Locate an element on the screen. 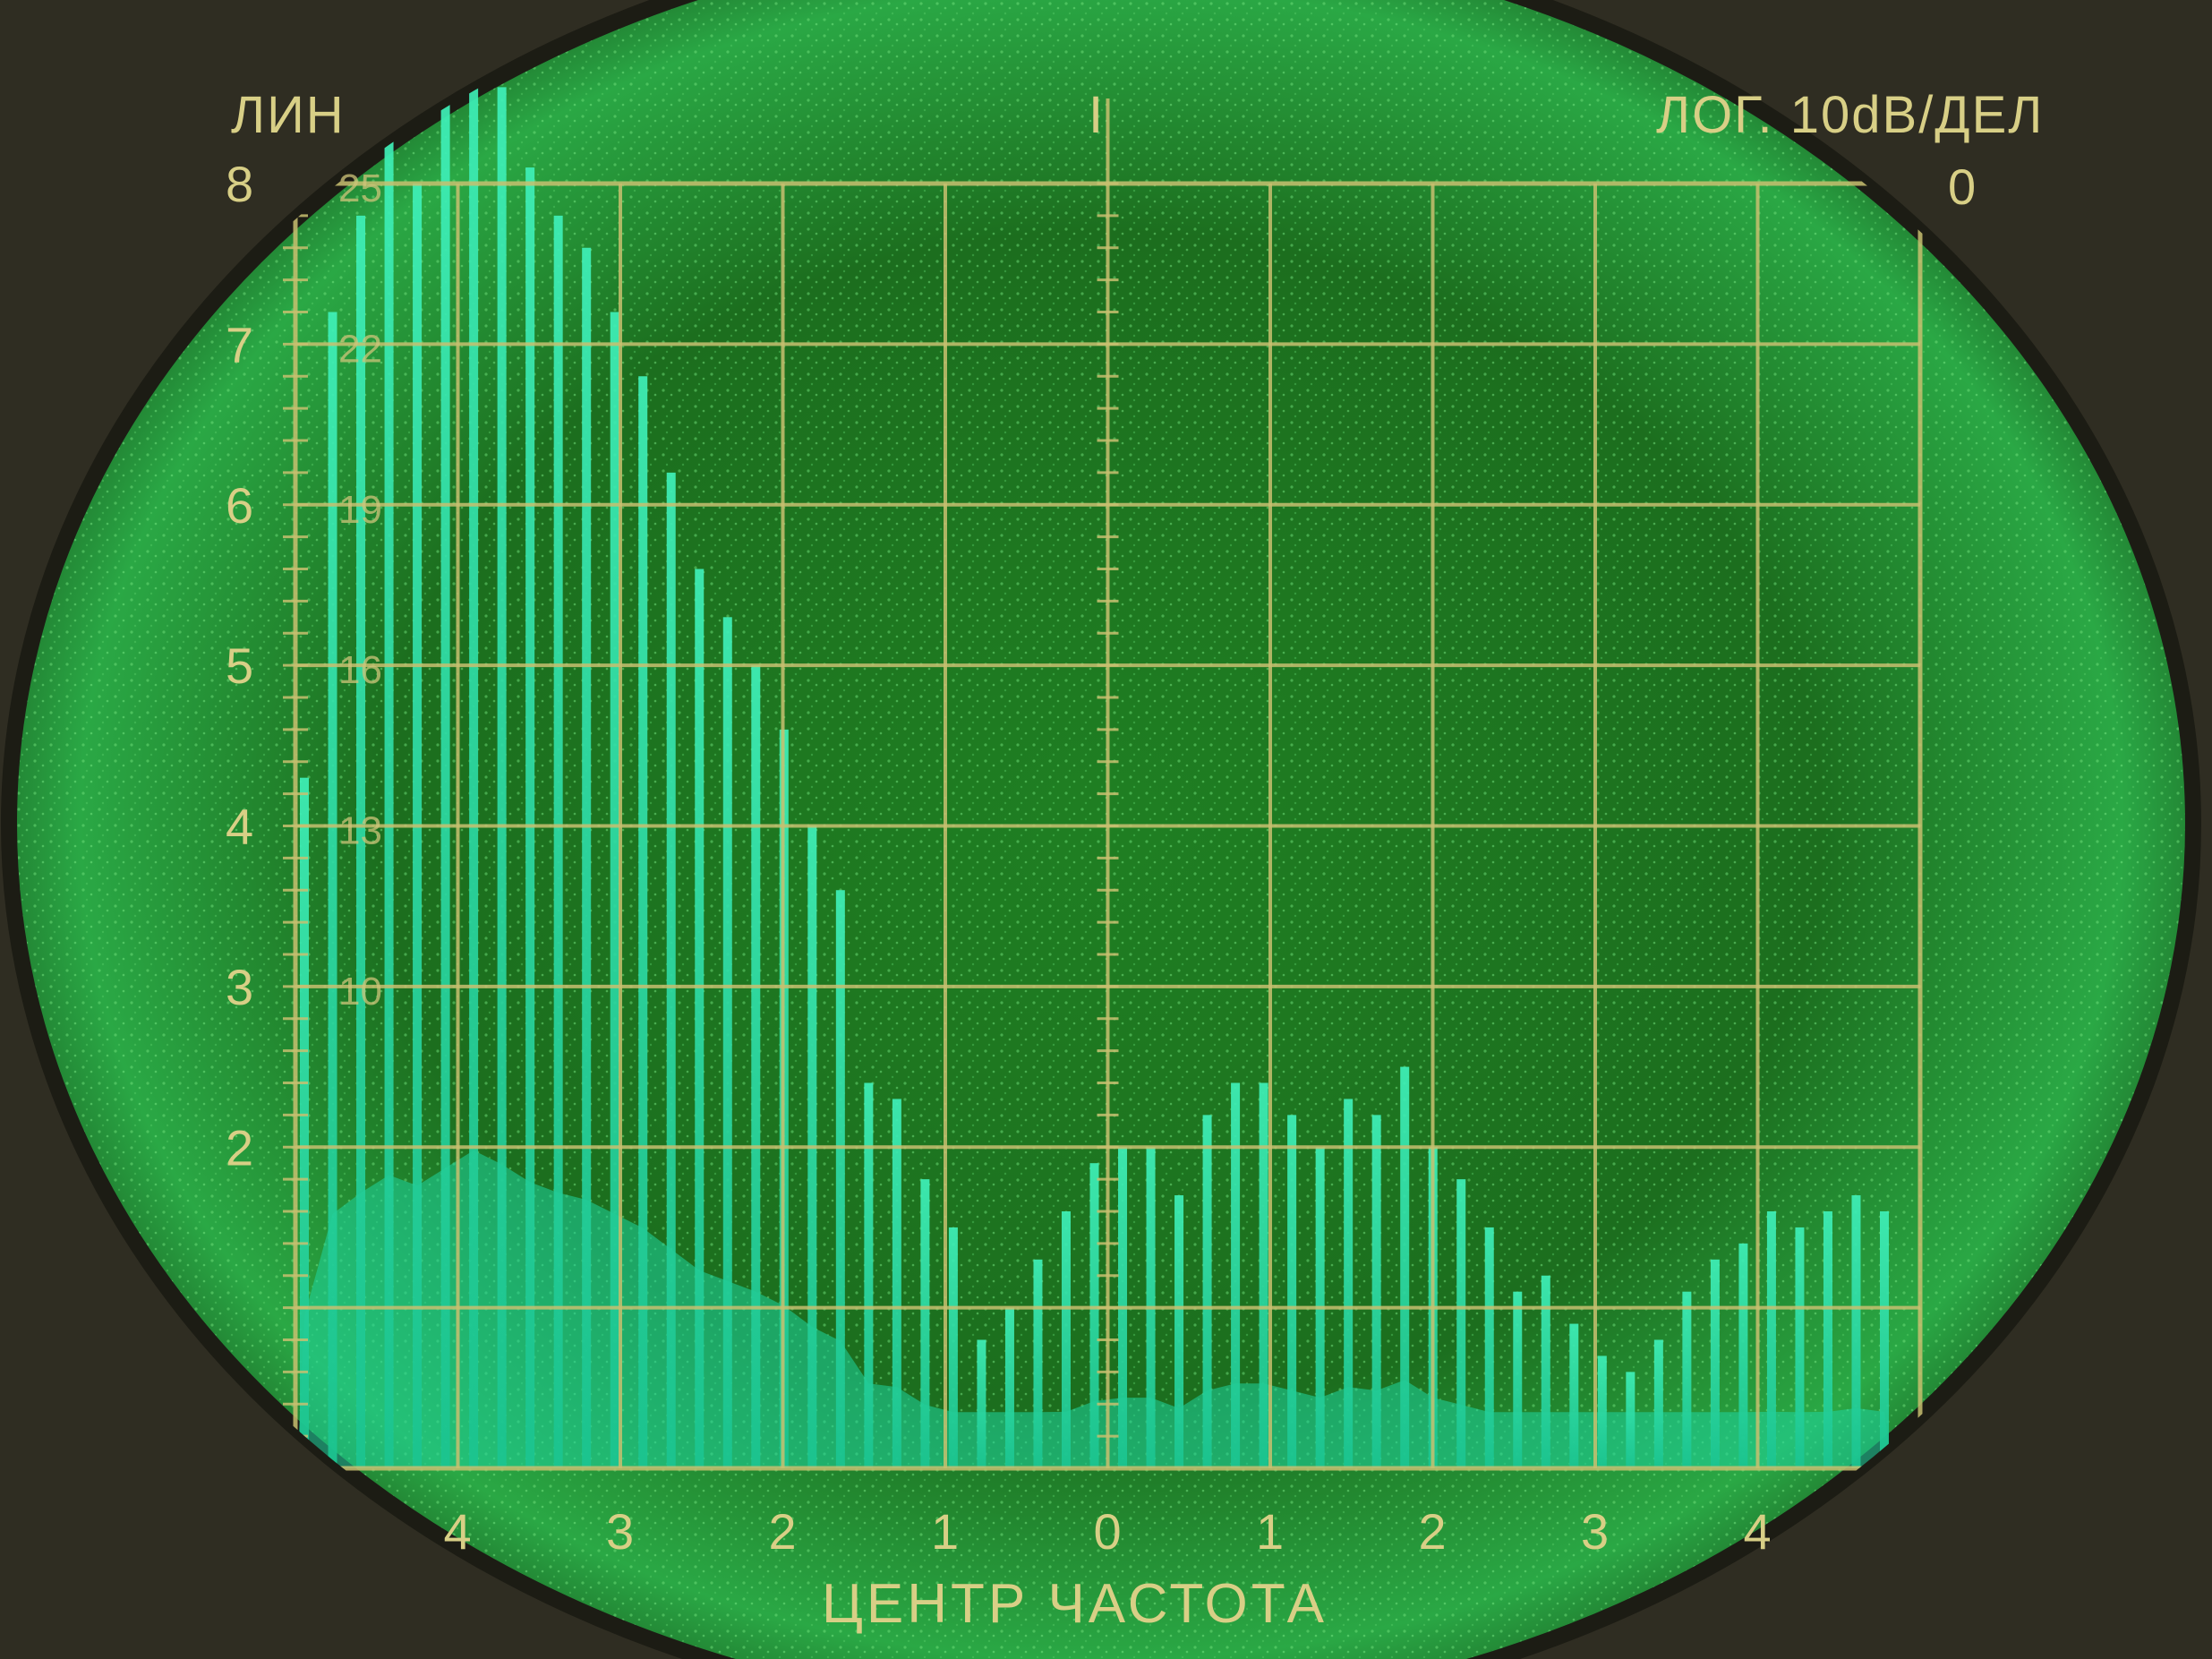  y-tick-label: 7 is located at coordinates (239, 344).